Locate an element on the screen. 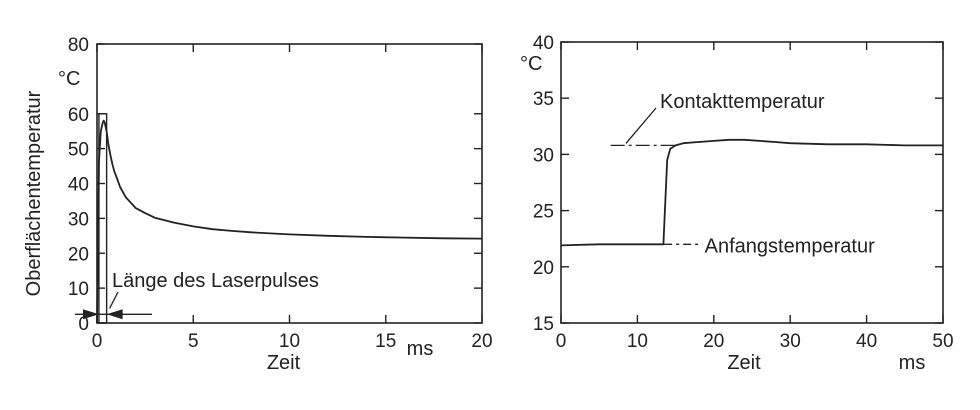 The height and width of the screenshot is (410, 980). left-x-unit: ms is located at coordinates (420, 349).